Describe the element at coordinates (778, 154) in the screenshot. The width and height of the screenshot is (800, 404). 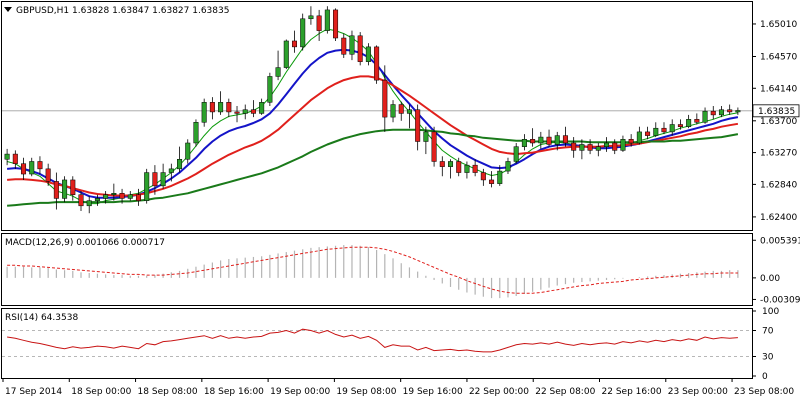
I see `price-axis-label: 1.63270` at that location.